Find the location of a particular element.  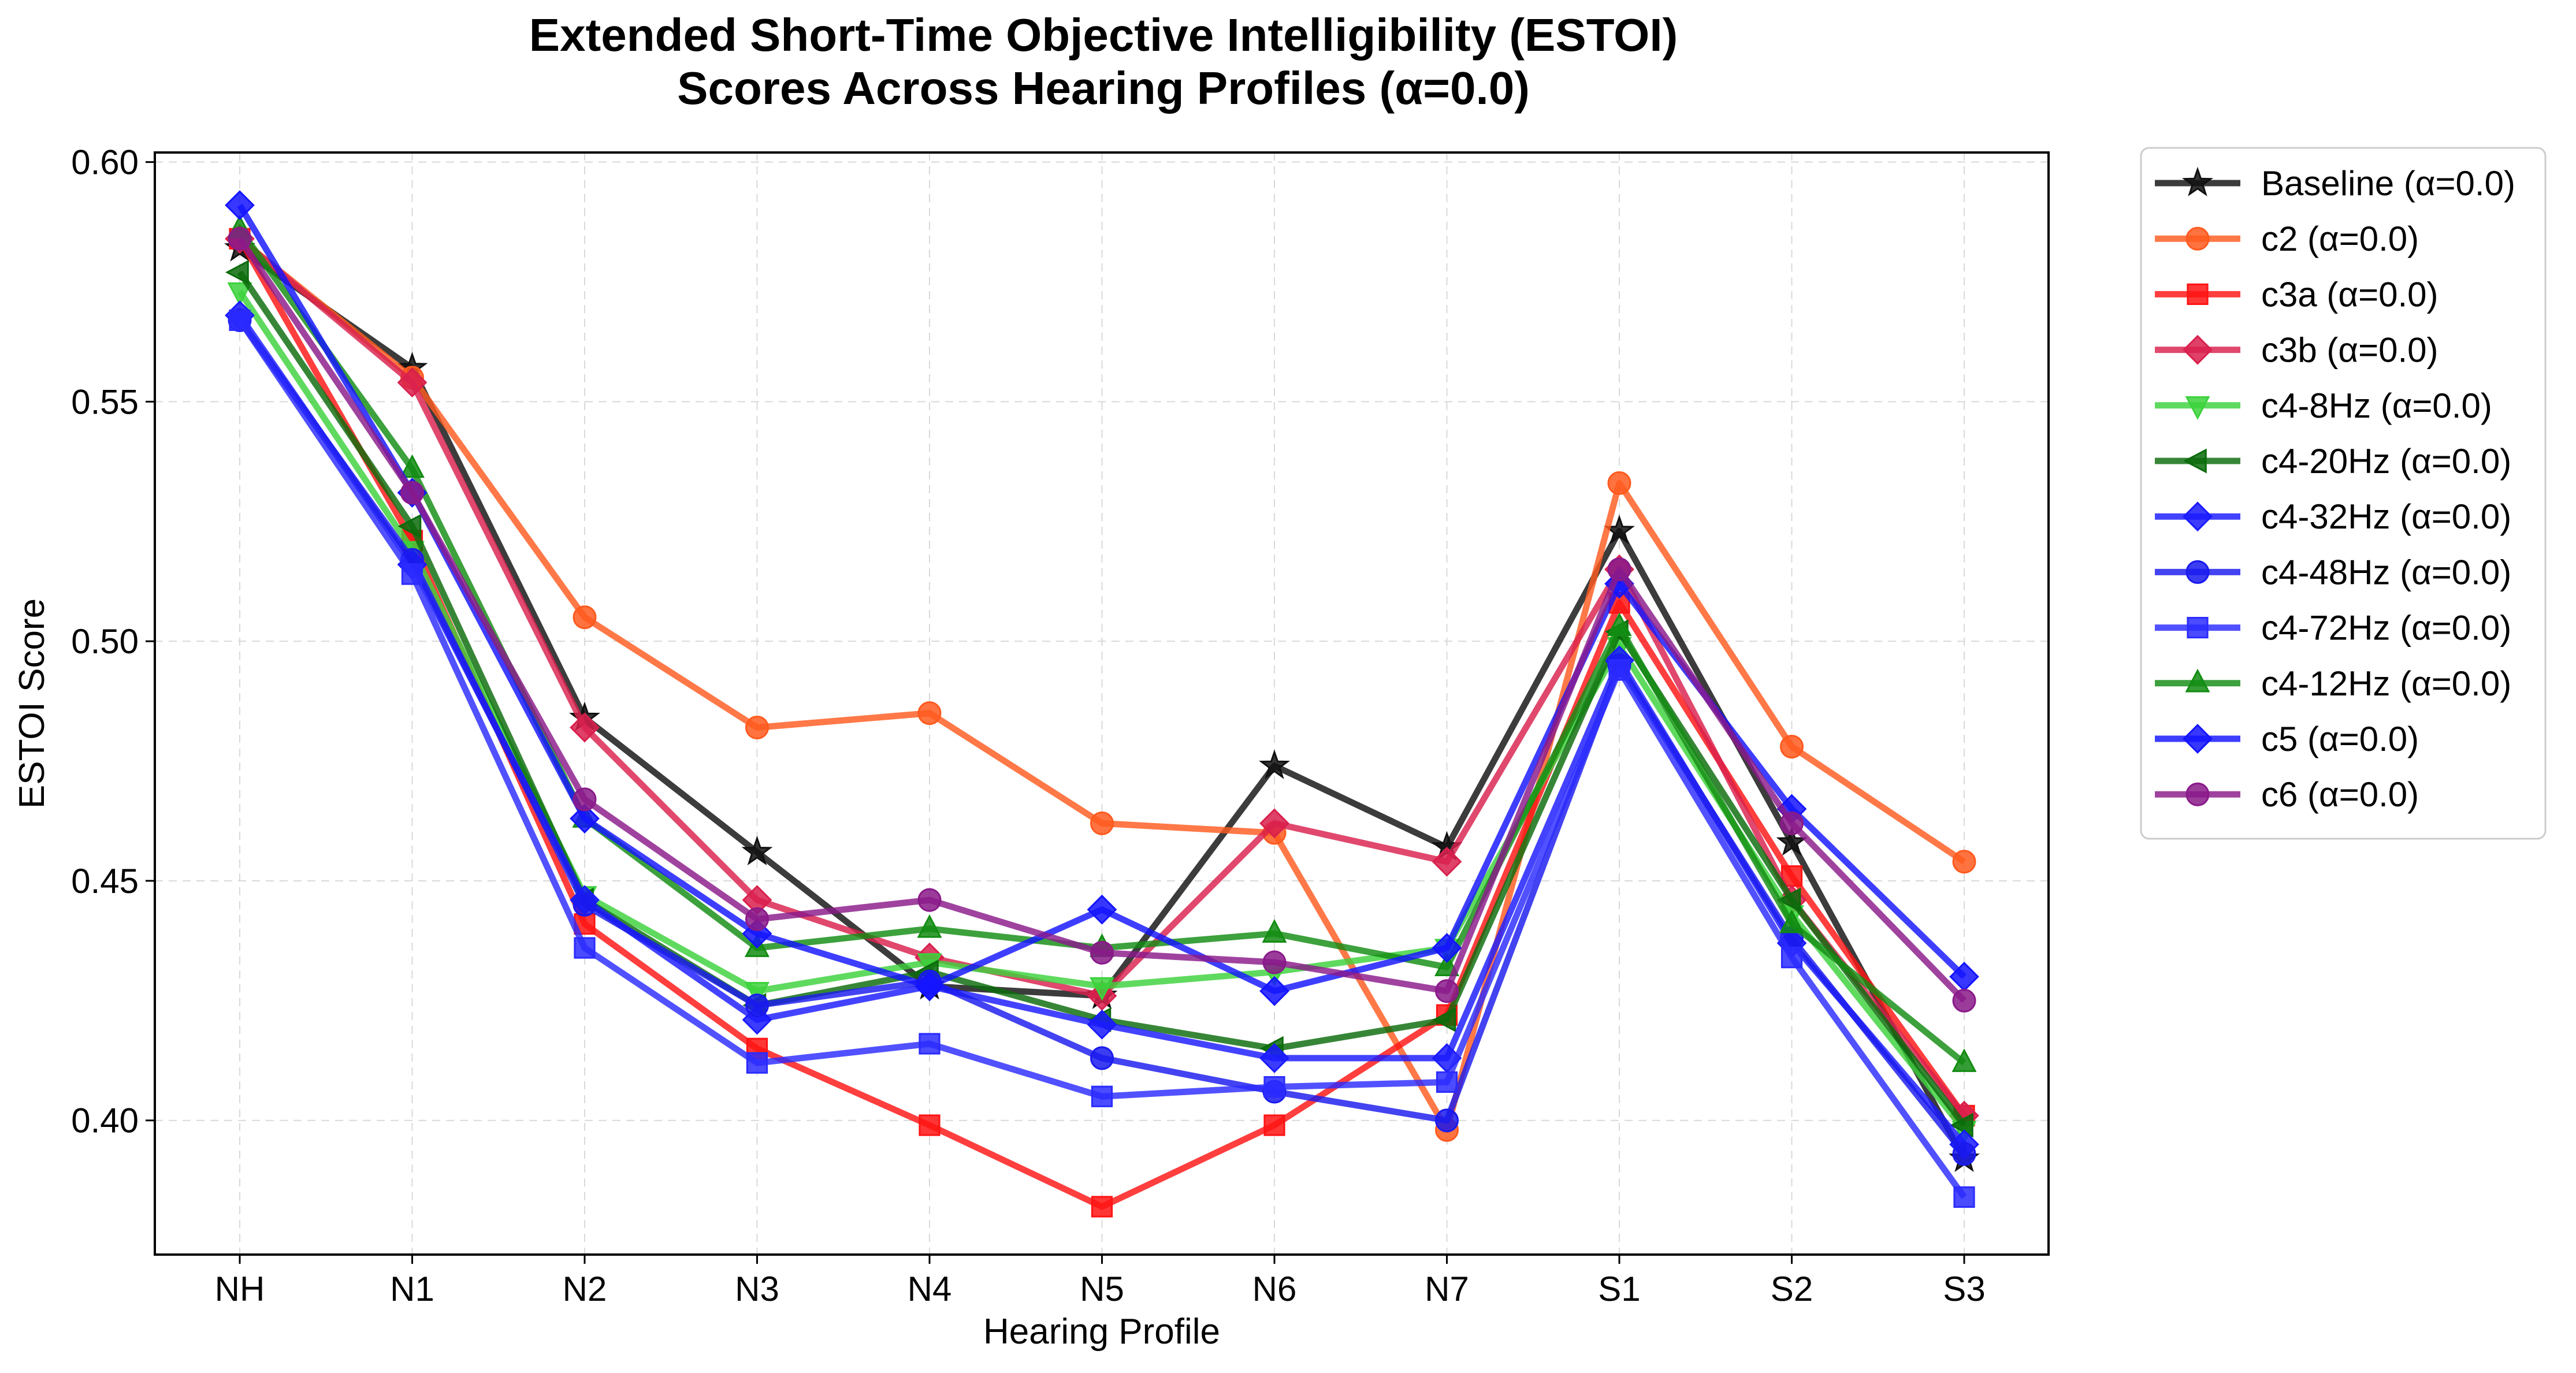

legend-item-c3b: c3b (α=0.0) is located at coordinates (2297, 350).